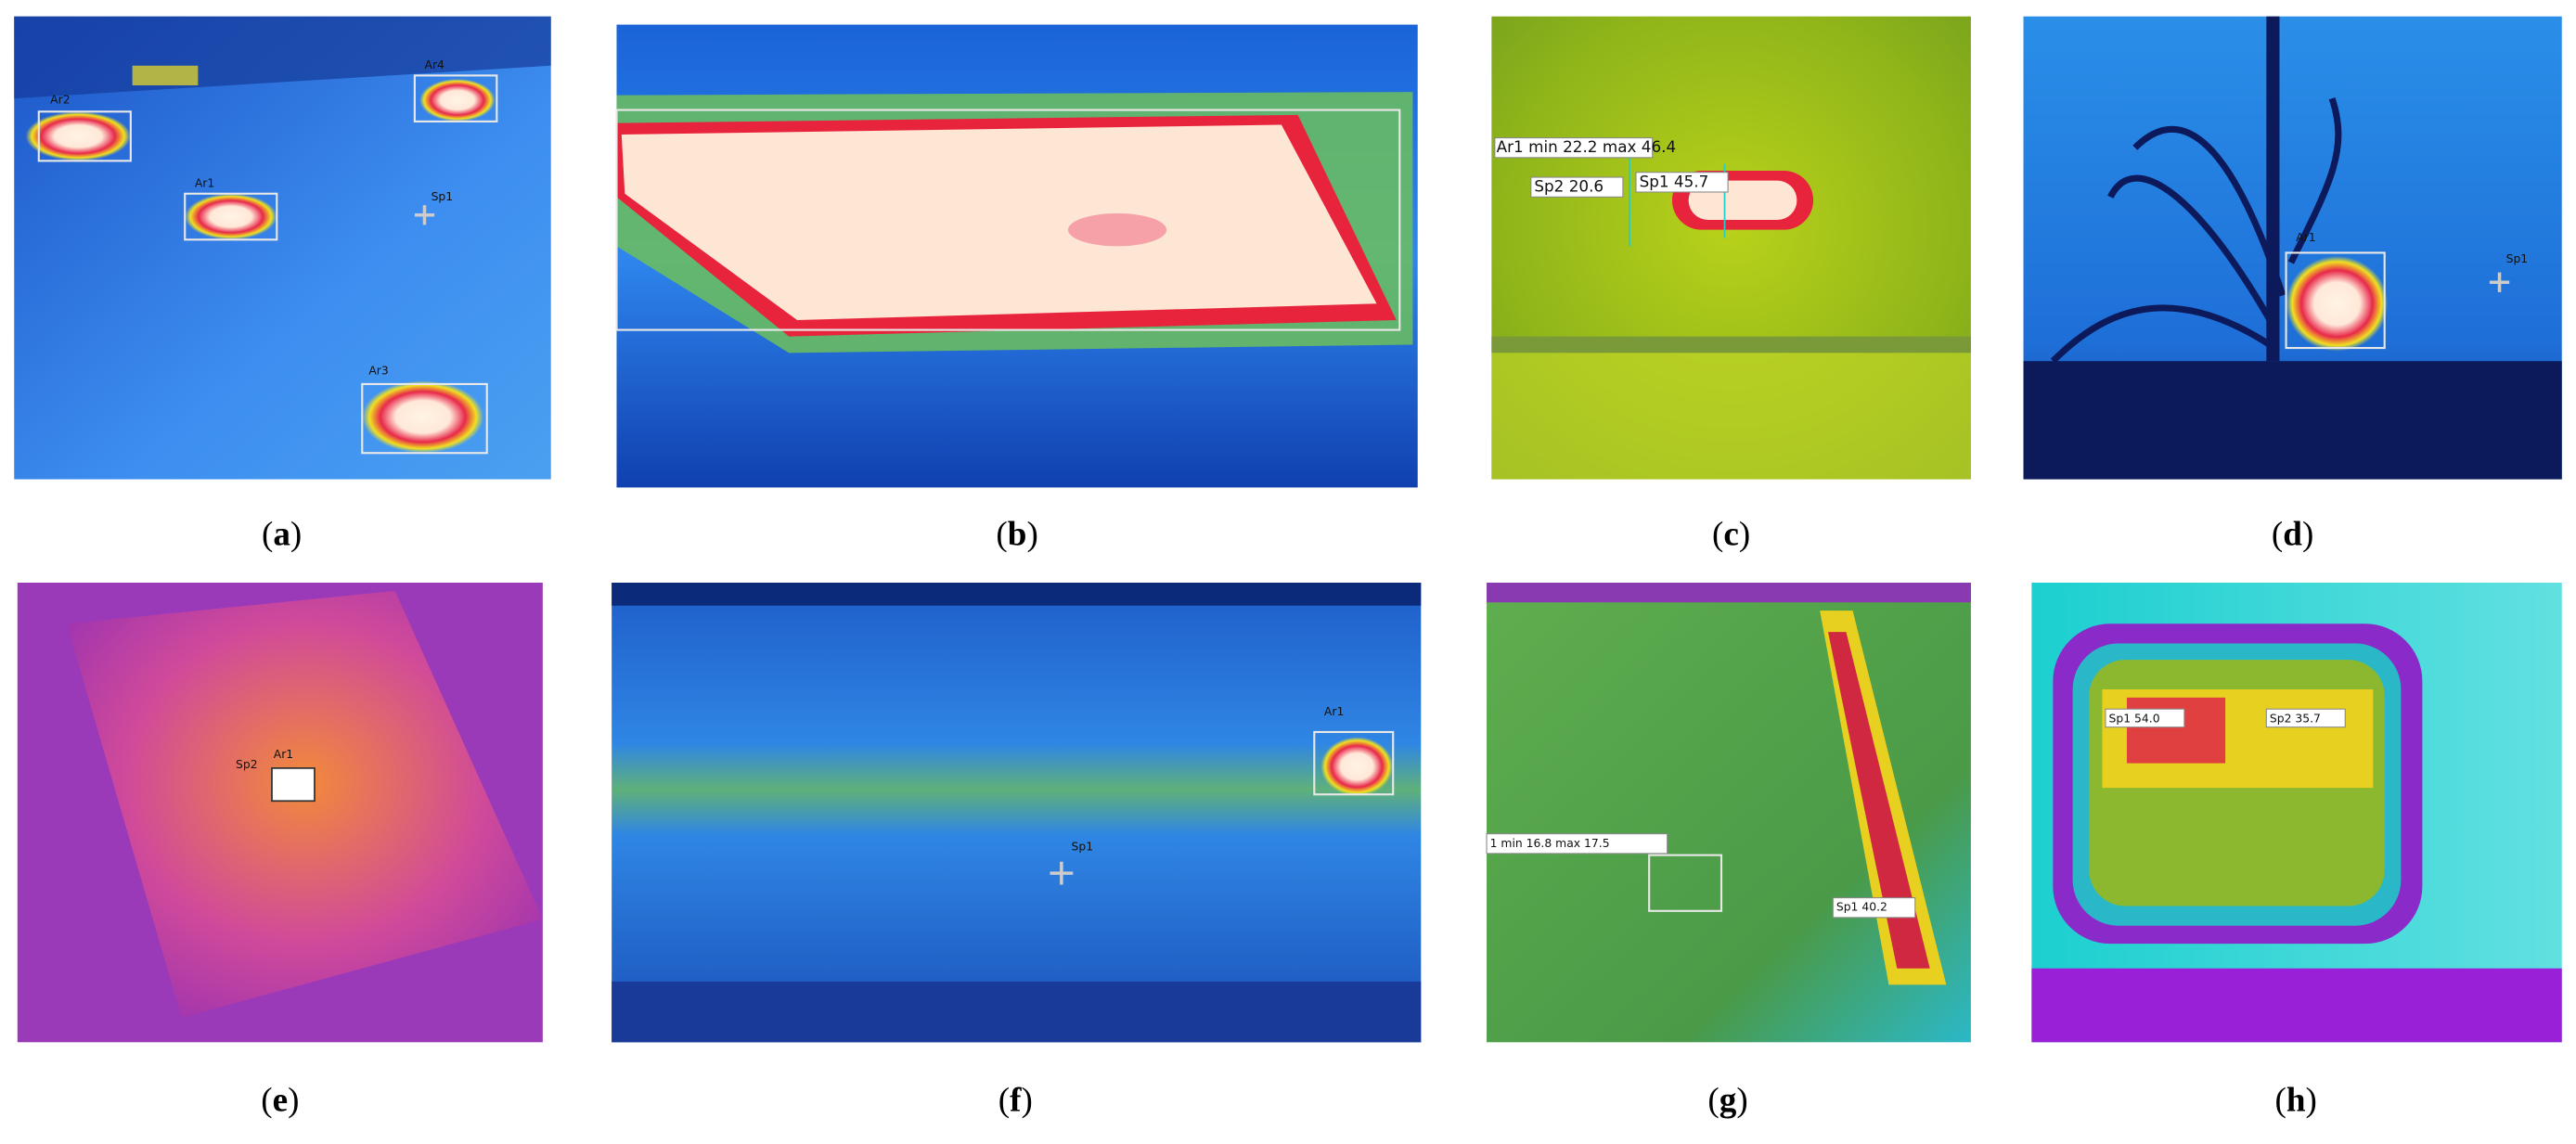 The image size is (2576, 1144). I want to click on panel-b, so click(1017, 256).